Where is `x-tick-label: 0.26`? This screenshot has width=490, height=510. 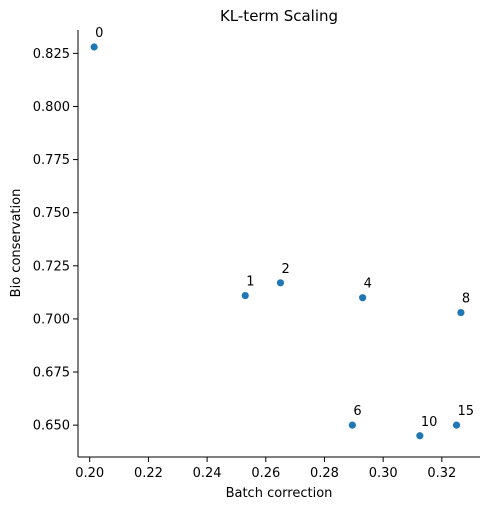 x-tick-label: 0.26 is located at coordinates (265, 473).